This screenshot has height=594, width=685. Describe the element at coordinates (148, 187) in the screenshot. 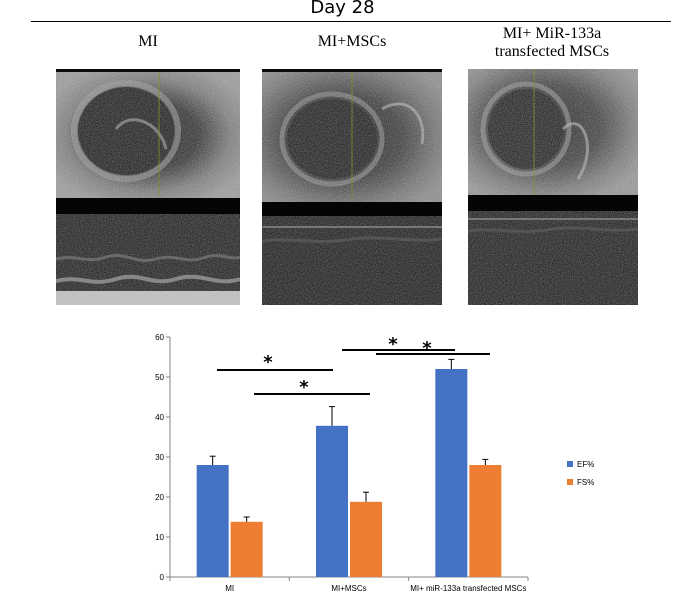

I see `echo-image-mi` at that location.